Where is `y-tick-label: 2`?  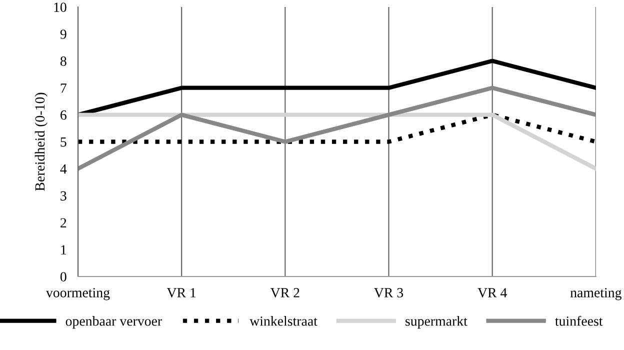
y-tick-label: 2 is located at coordinates (63, 223).